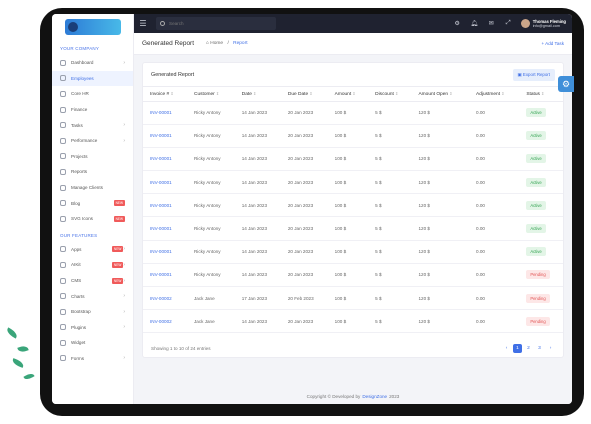 The width and height of the screenshot is (591, 424). I want to click on settings-icon: ⚙, so click(457, 24).